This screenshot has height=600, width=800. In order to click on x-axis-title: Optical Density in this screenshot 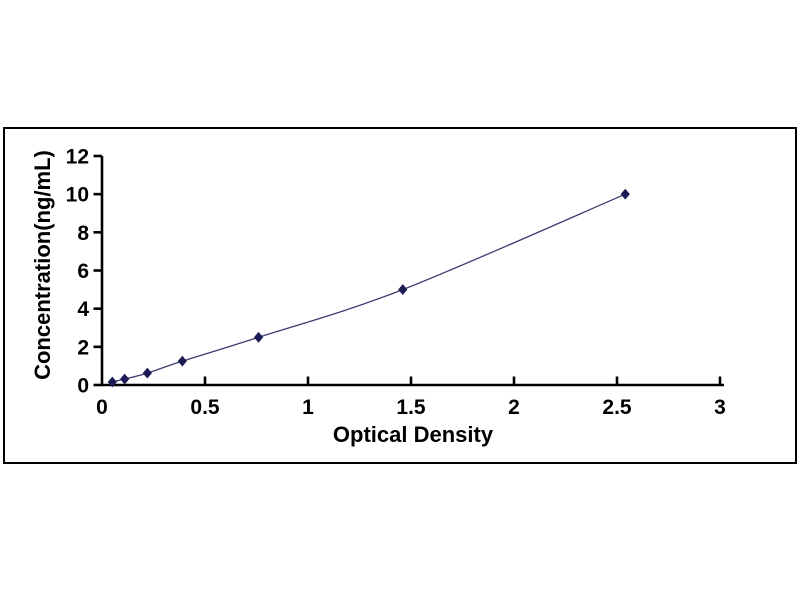, I will do `click(413, 434)`.